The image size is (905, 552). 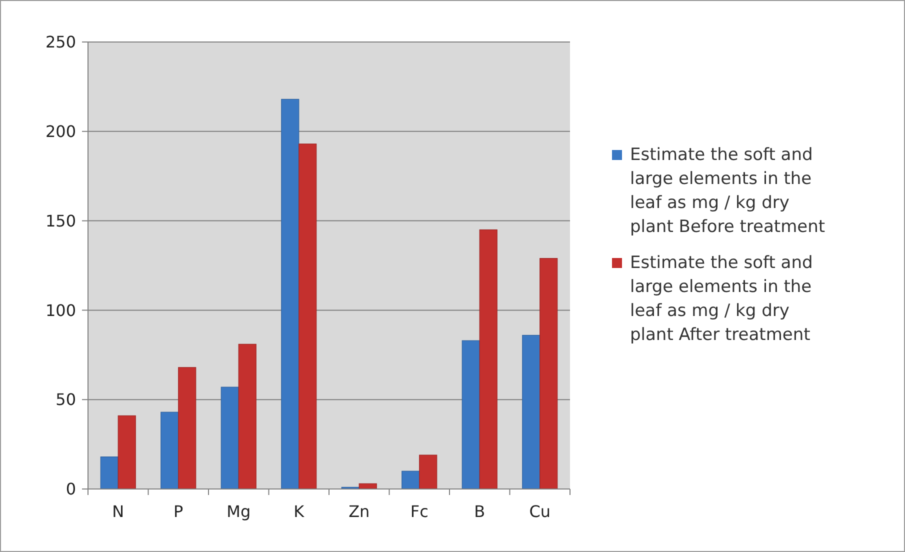 I want to click on x-tick-label: N, so click(x=118, y=511).